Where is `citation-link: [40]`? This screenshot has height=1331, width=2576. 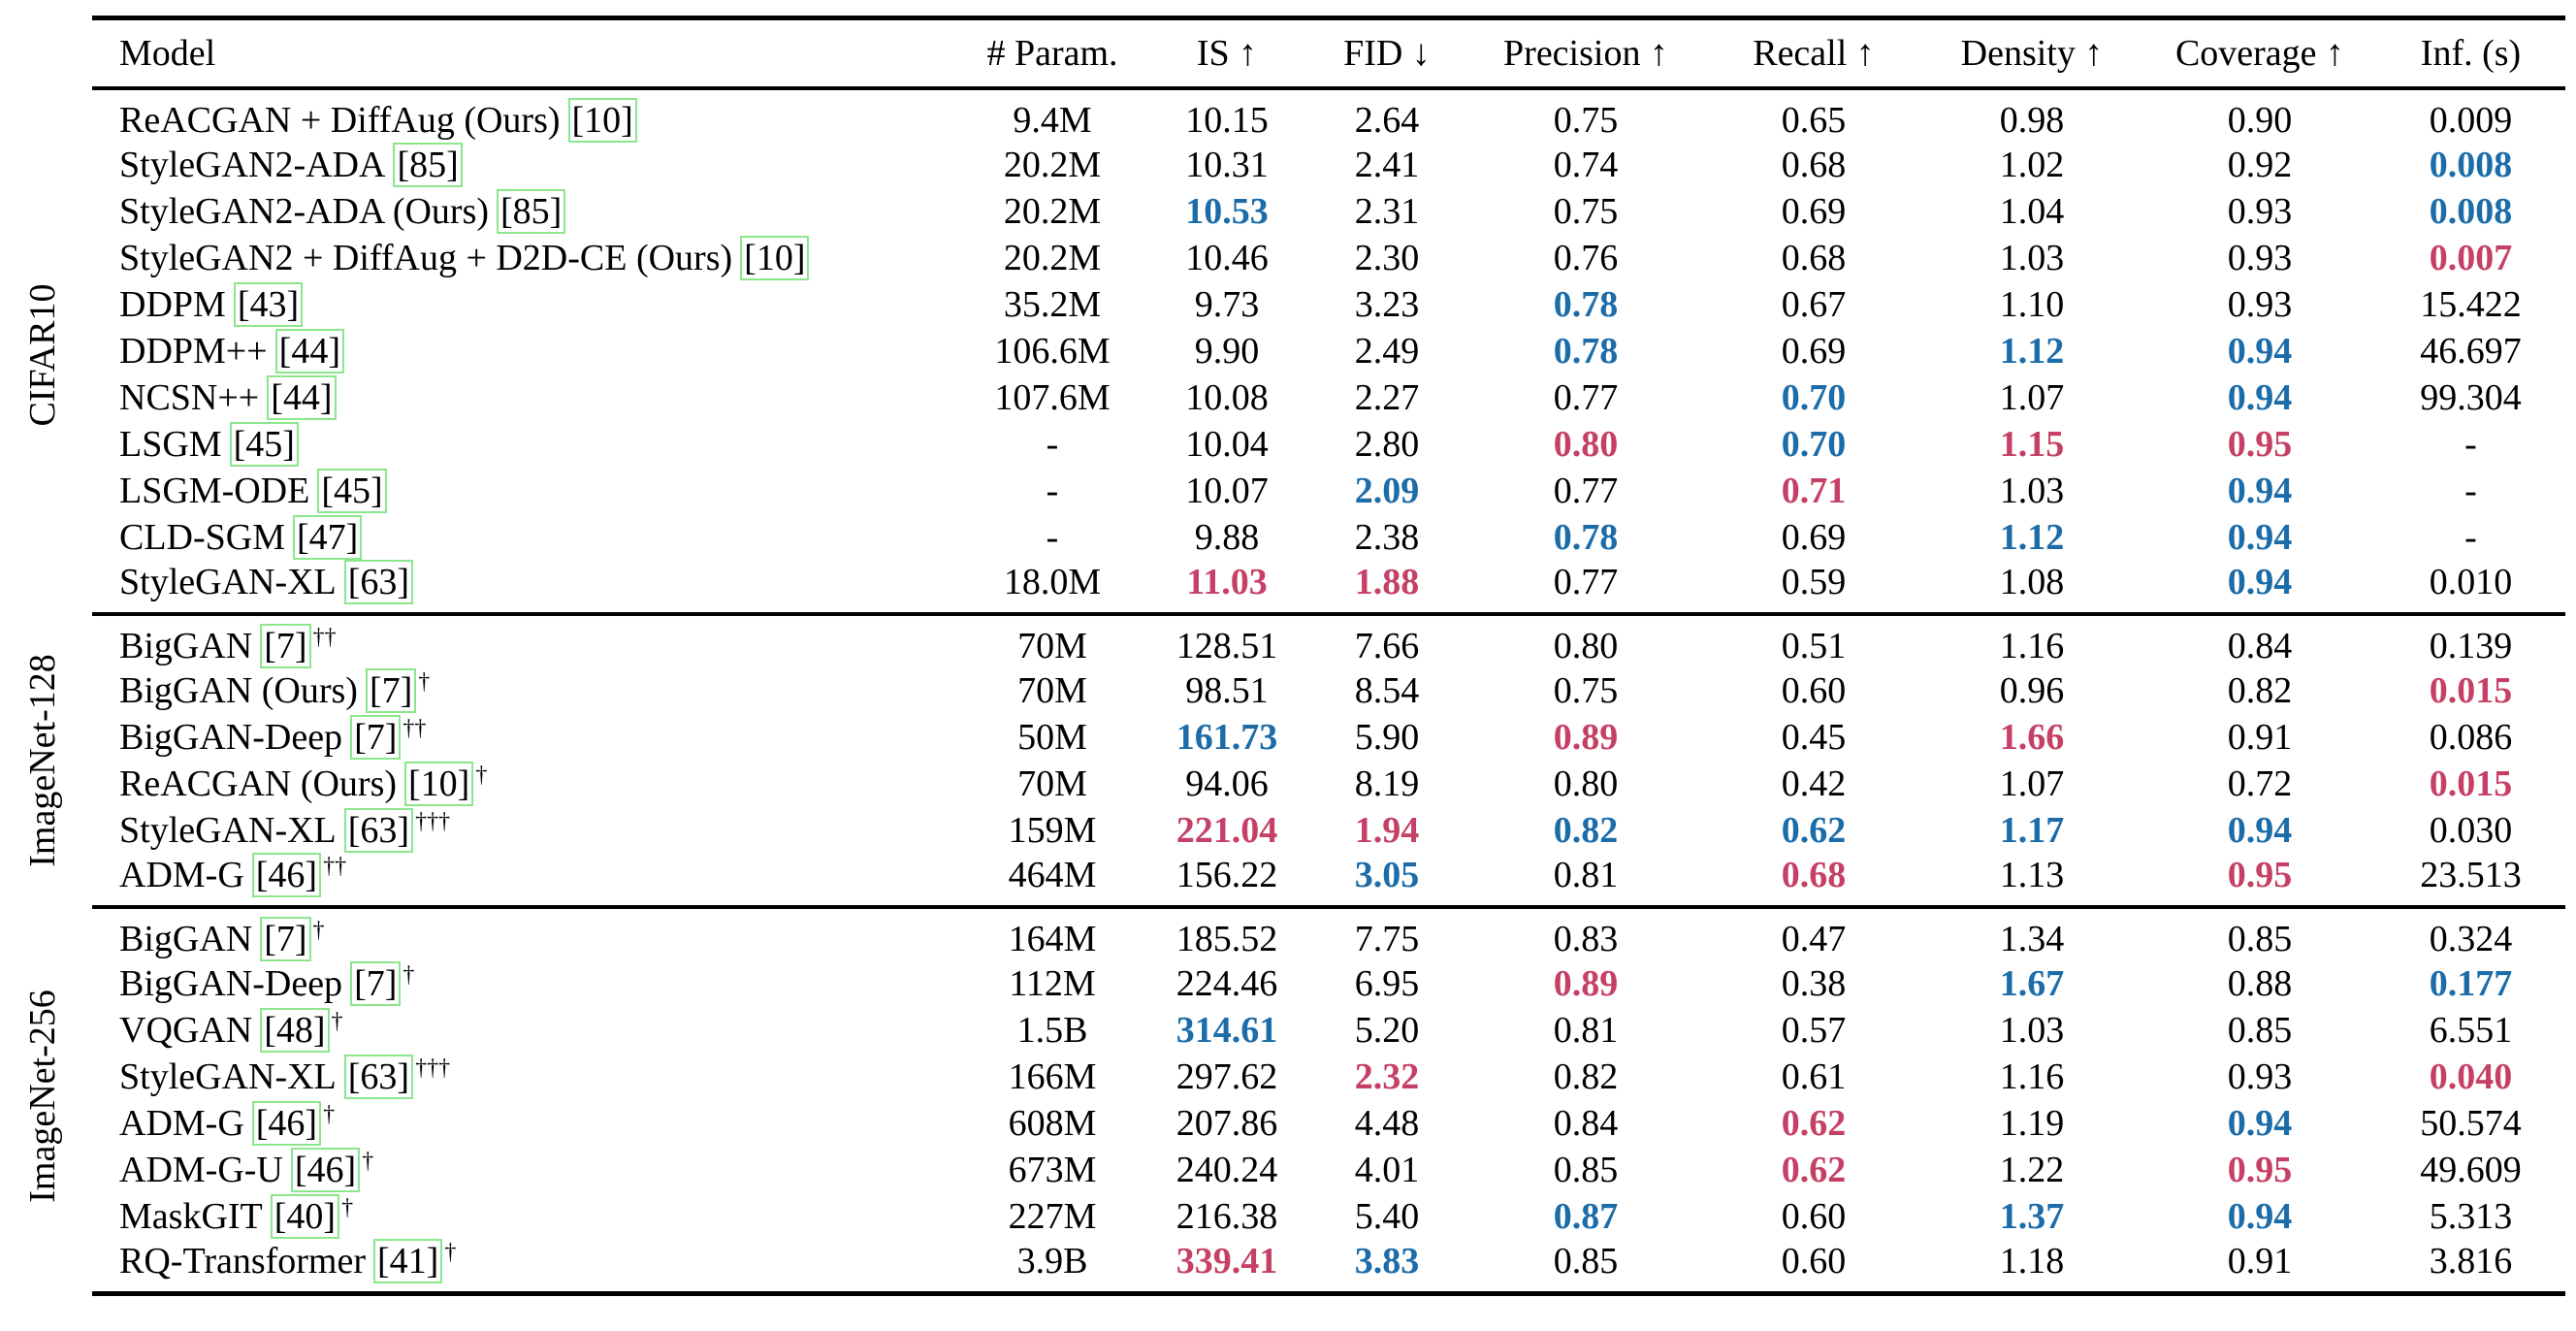 citation-link: [40] is located at coordinates (305, 1216).